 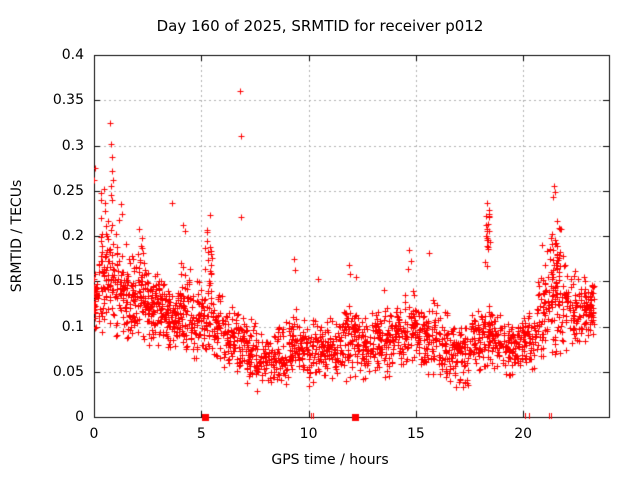 I want to click on y-tick-label: 0.05, so click(x=68, y=371).